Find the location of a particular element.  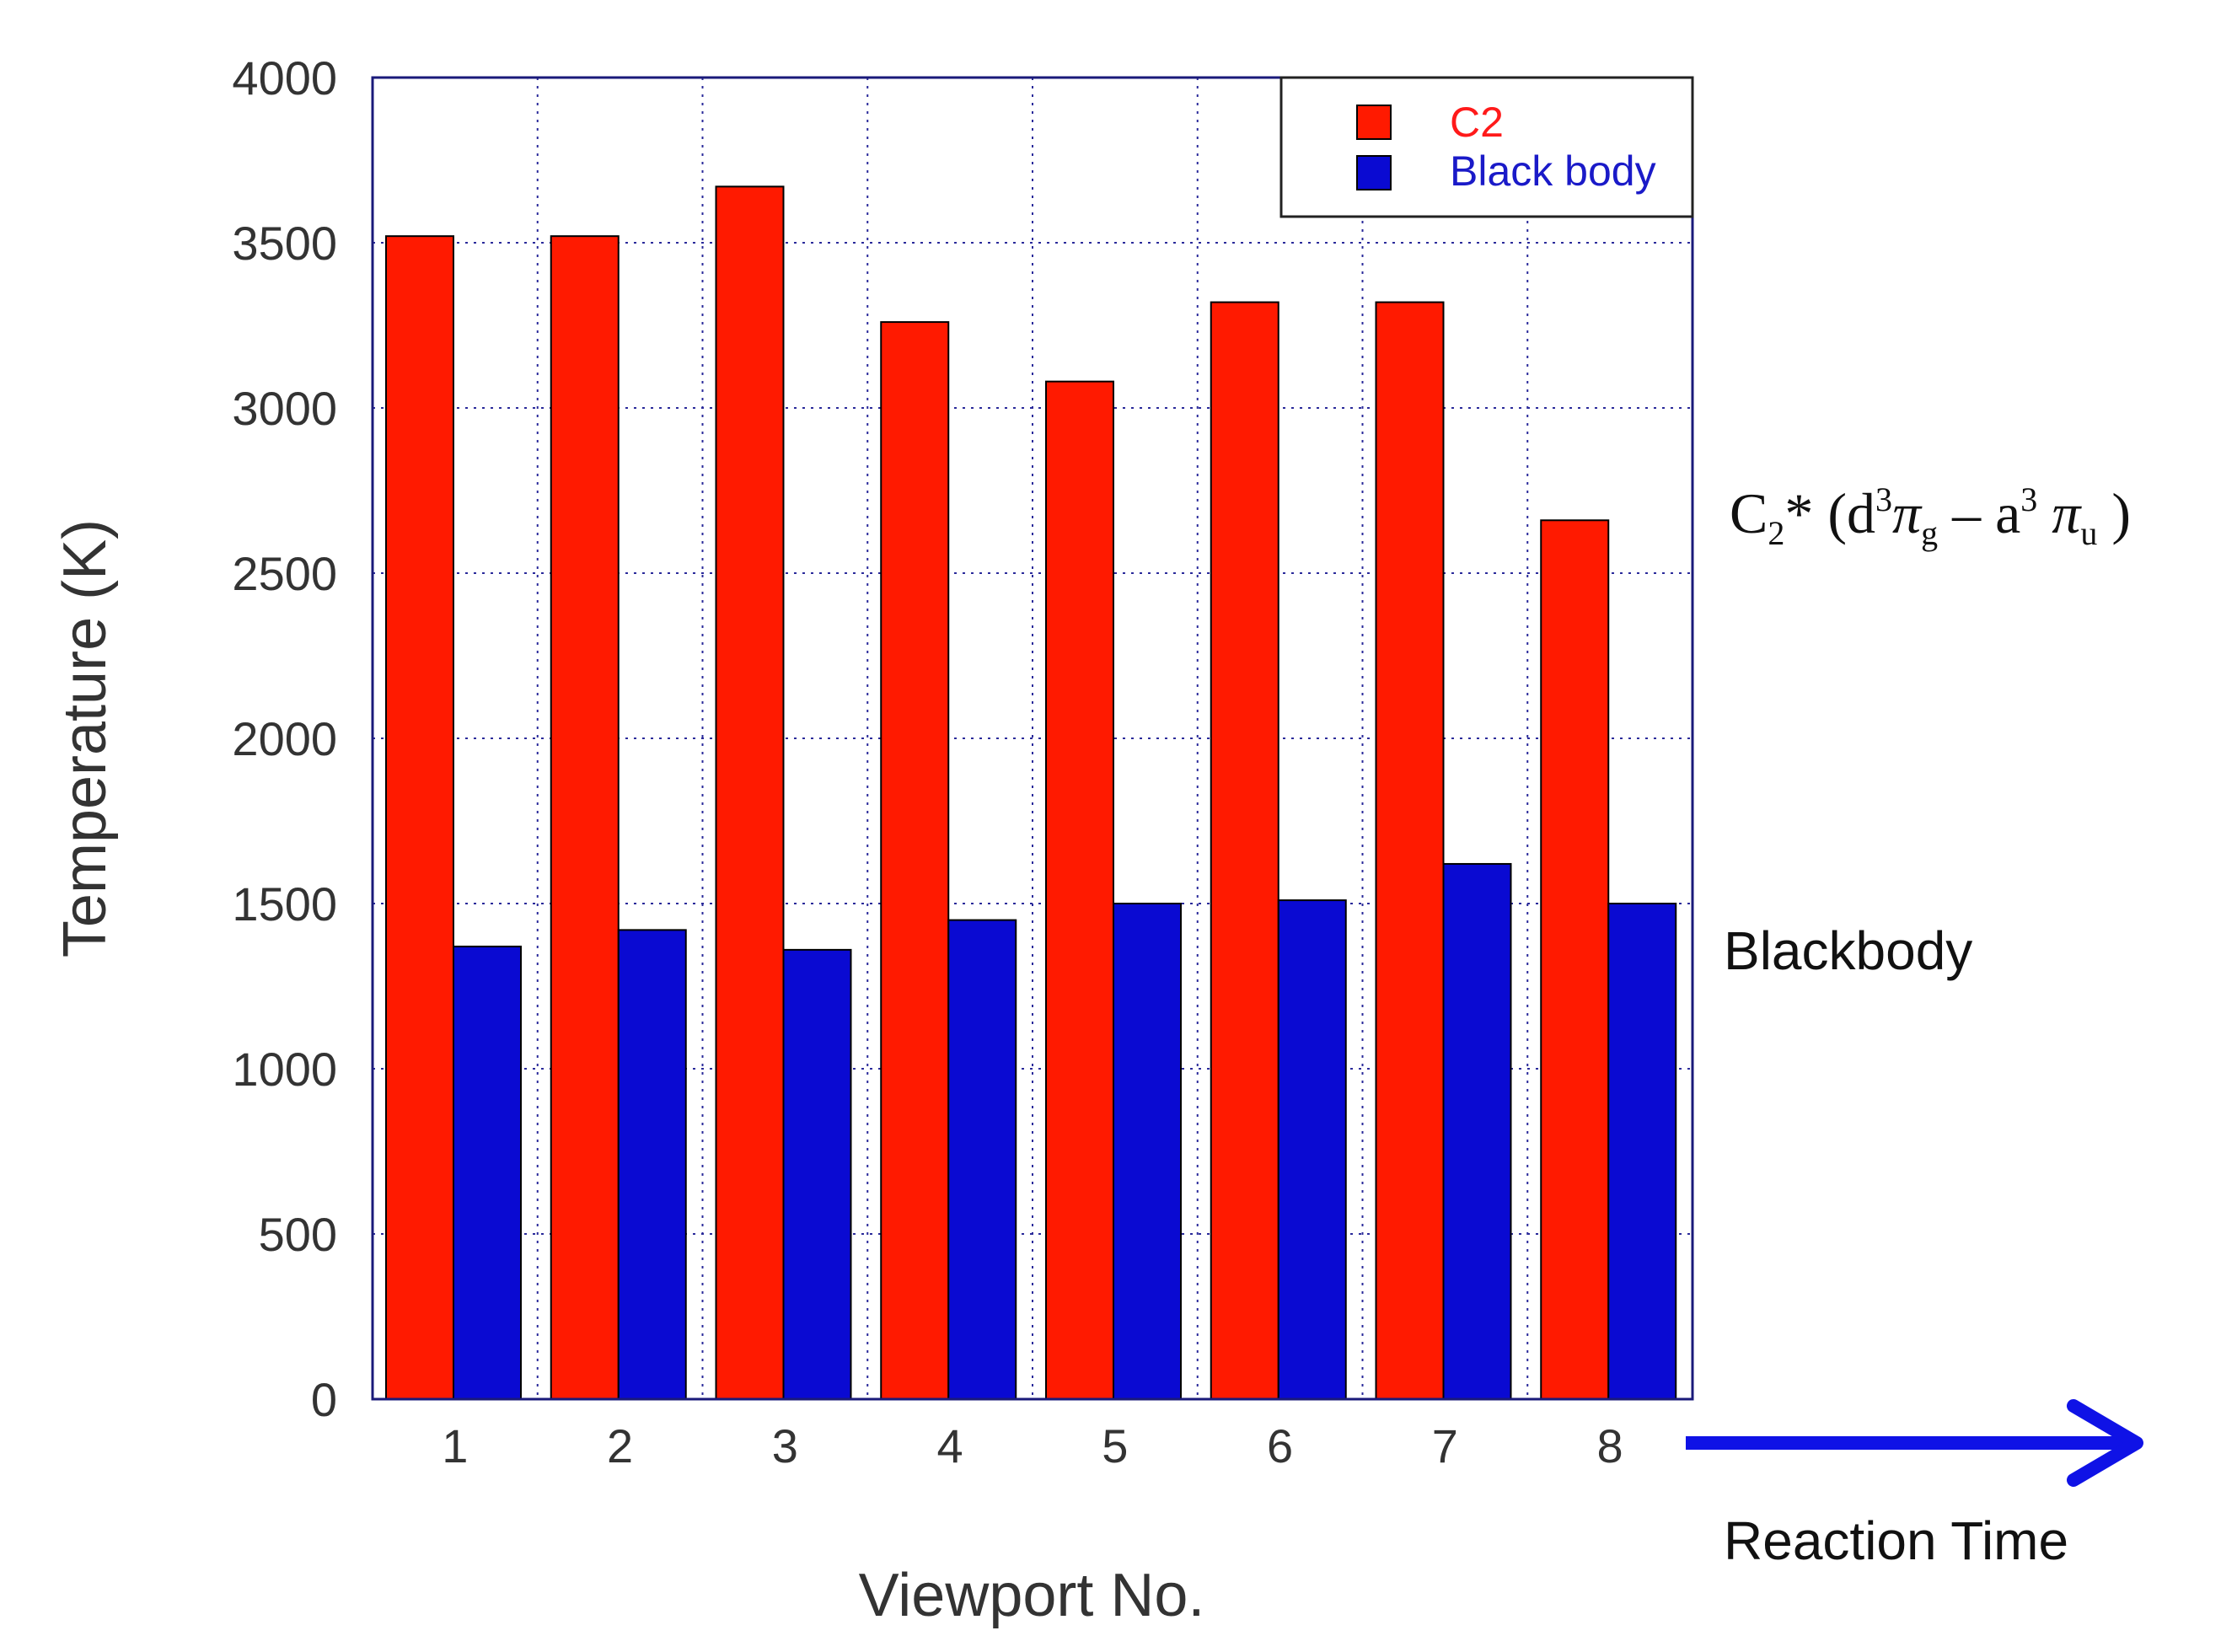

x-tick-label: 1 is located at coordinates (455, 1445).